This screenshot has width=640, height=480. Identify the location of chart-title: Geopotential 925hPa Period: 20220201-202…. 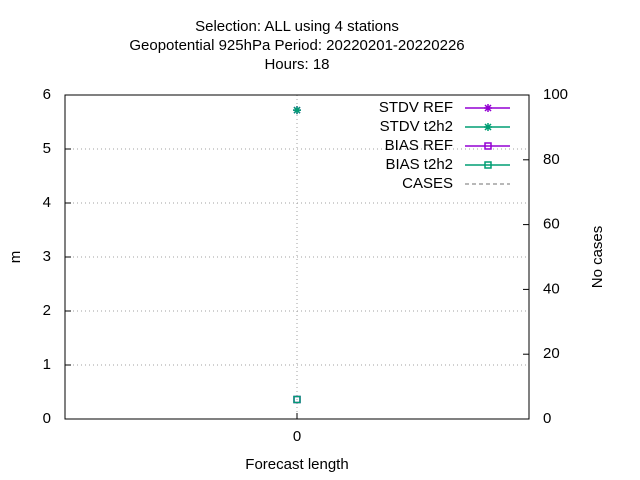
(296, 45).